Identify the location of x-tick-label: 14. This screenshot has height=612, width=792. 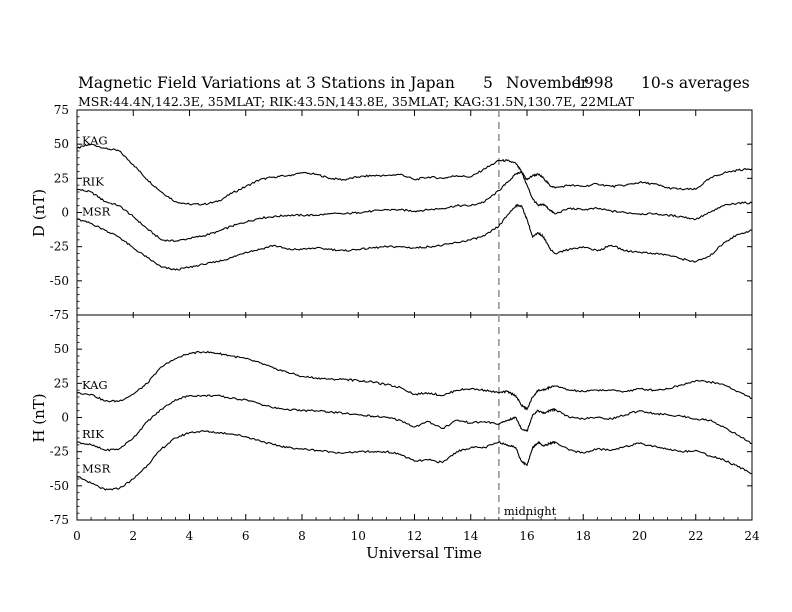
(471, 536).